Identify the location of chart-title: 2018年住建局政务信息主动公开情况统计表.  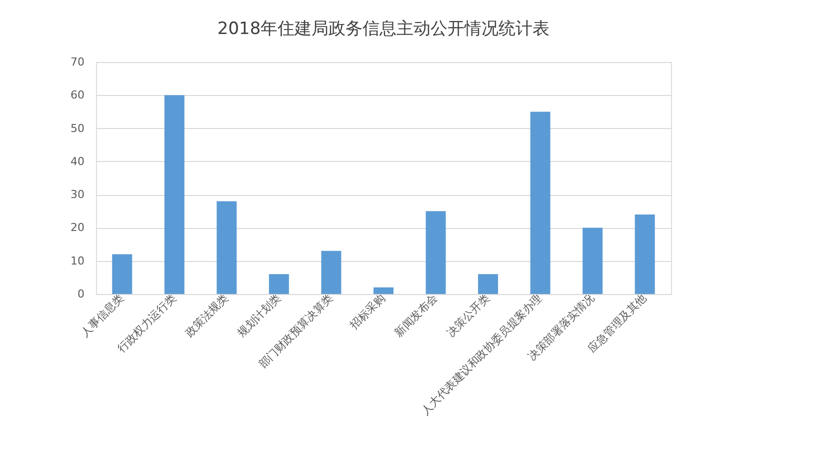
(383, 29).